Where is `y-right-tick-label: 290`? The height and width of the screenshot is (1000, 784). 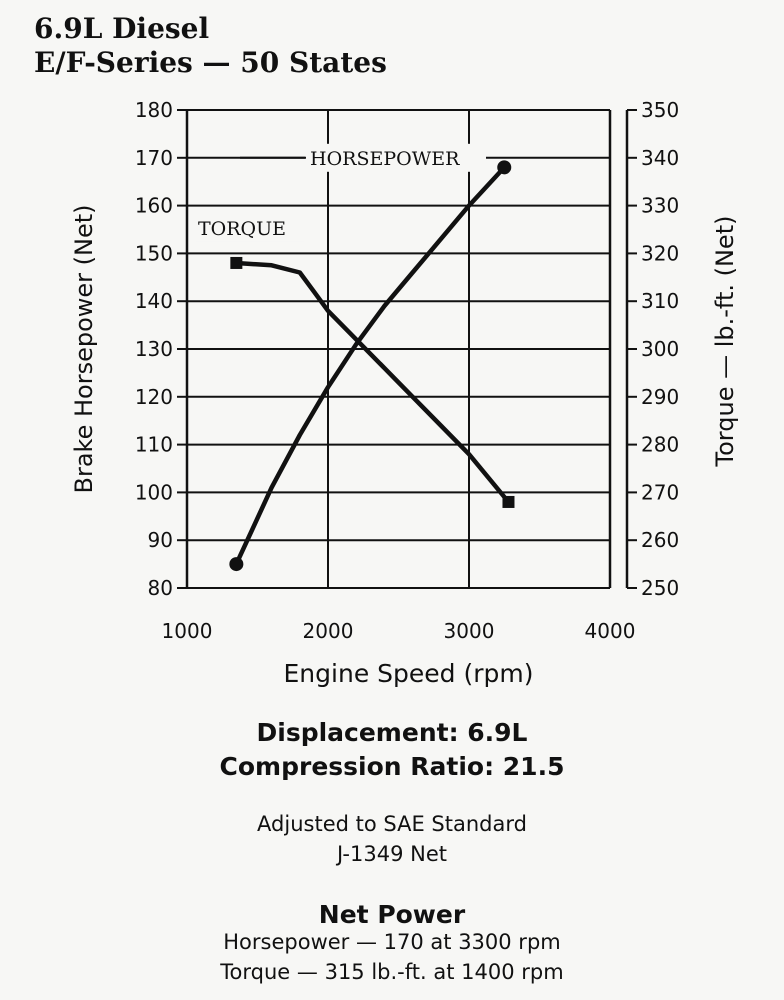
y-right-tick-label: 290 is located at coordinates (660, 397).